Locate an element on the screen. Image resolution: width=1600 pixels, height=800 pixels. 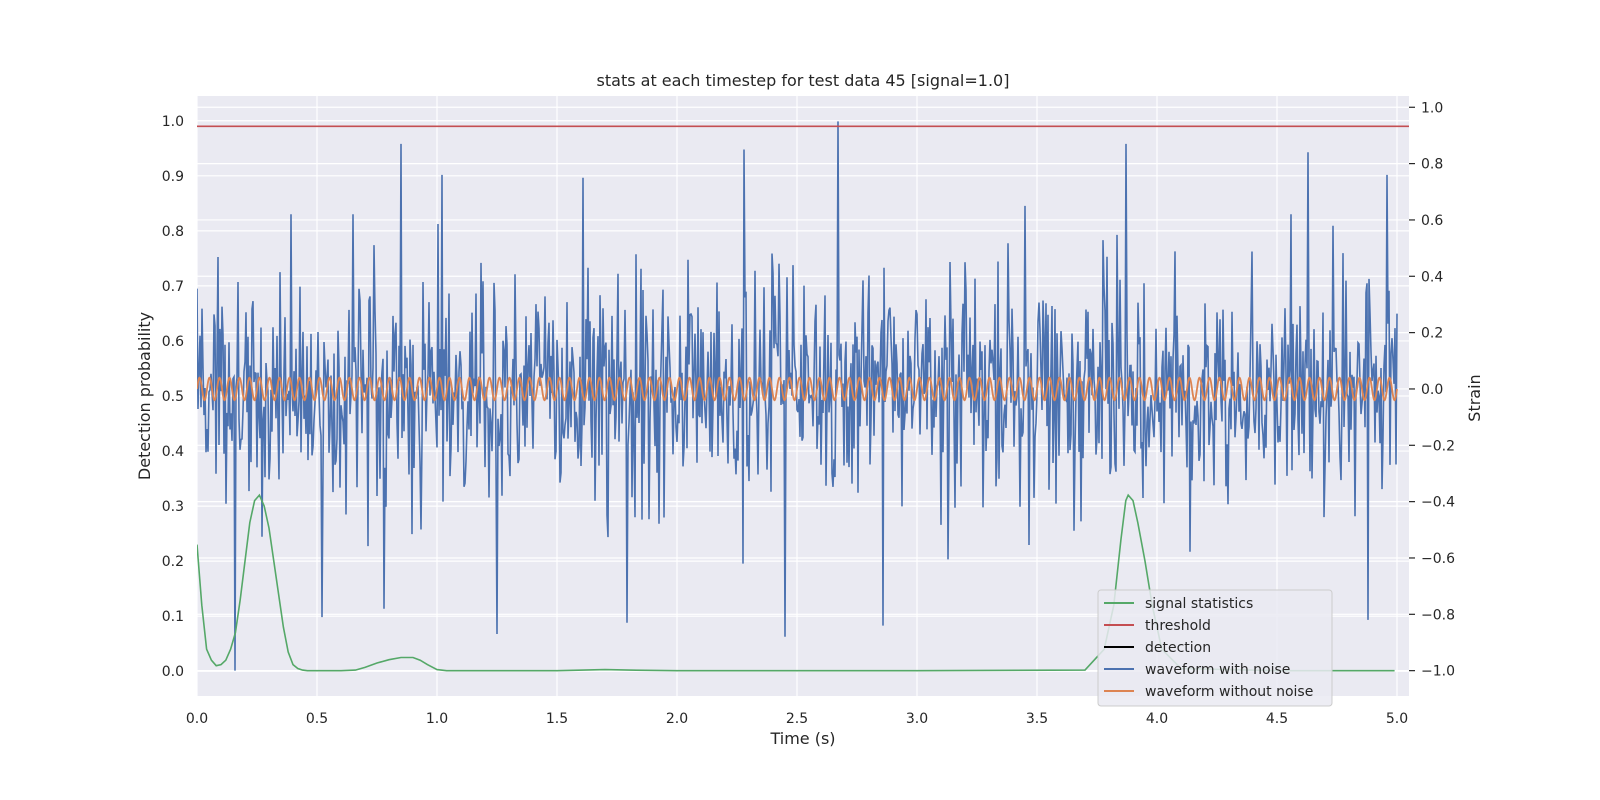
x-tick-label: 3.5 is located at coordinates (1037, 719).